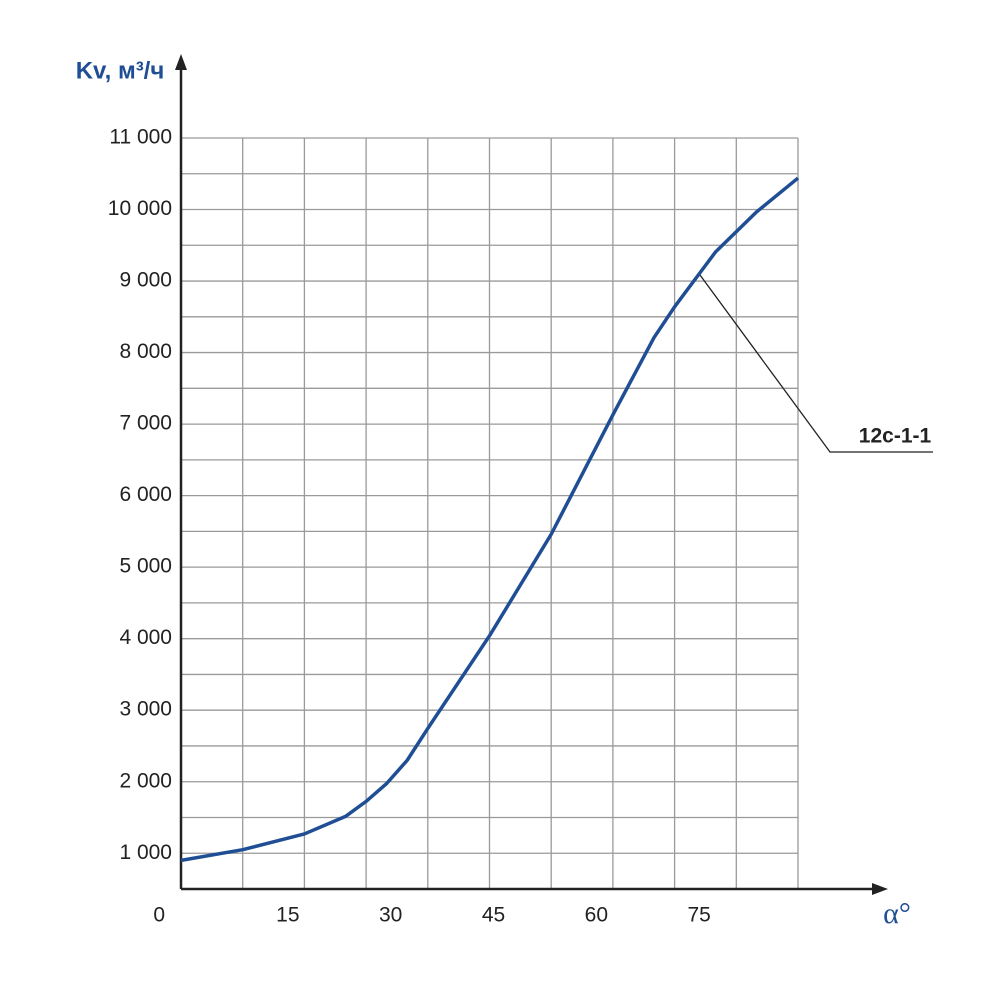  I want to click on leader-line, so click(816, 363).